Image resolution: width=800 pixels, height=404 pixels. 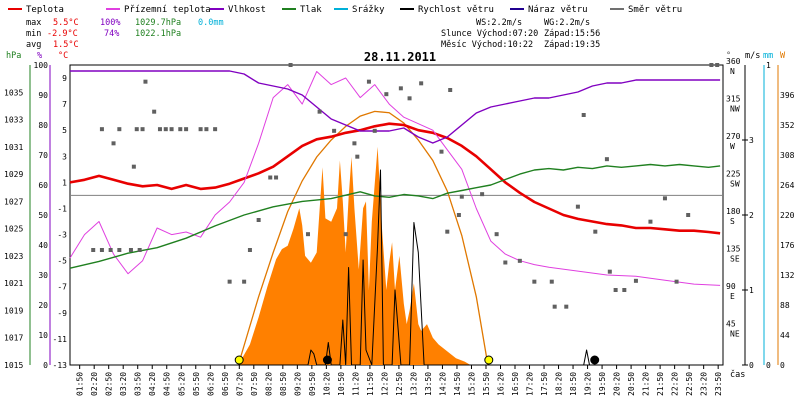 I want to click on legend-item-naraz-vetru: Náraz větru, so click(x=549, y=10).